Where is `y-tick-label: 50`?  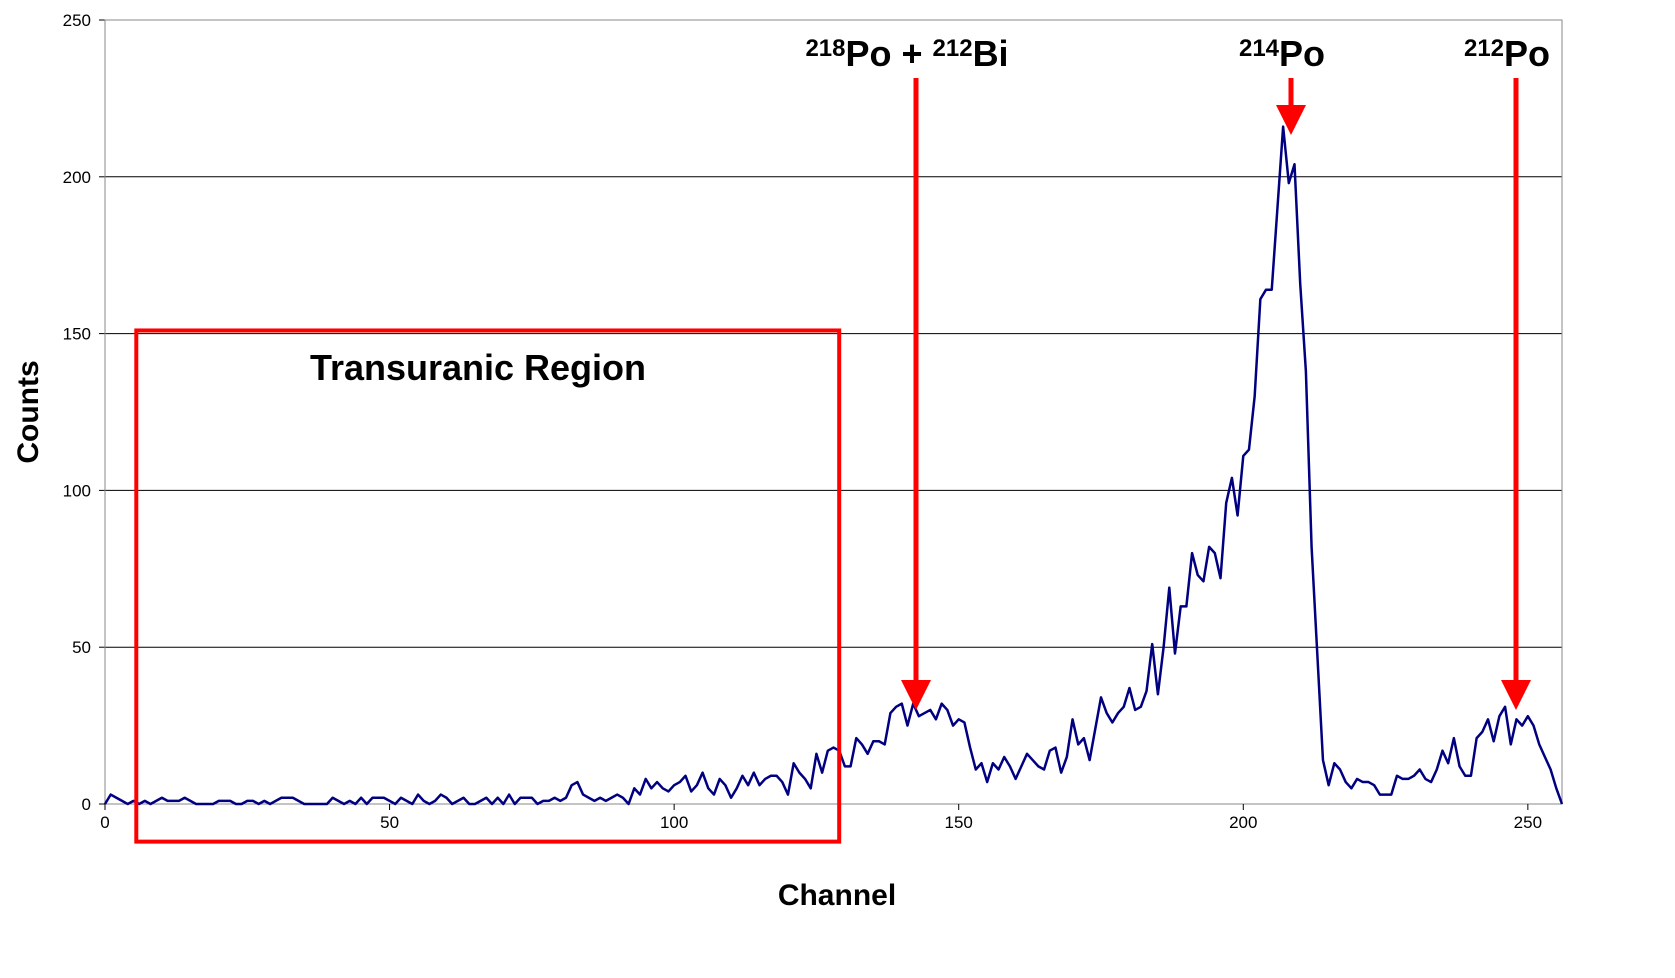 y-tick-label: 50 is located at coordinates (81, 647).